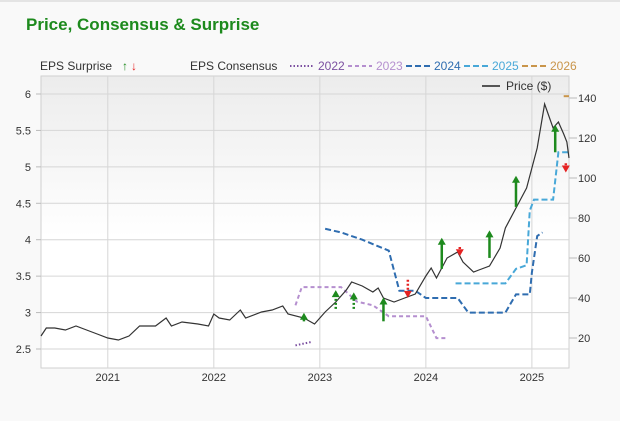 This screenshot has height=421, width=620. Describe the element at coordinates (28, 95) in the screenshot. I see `y-left-tick-label: 6` at that location.